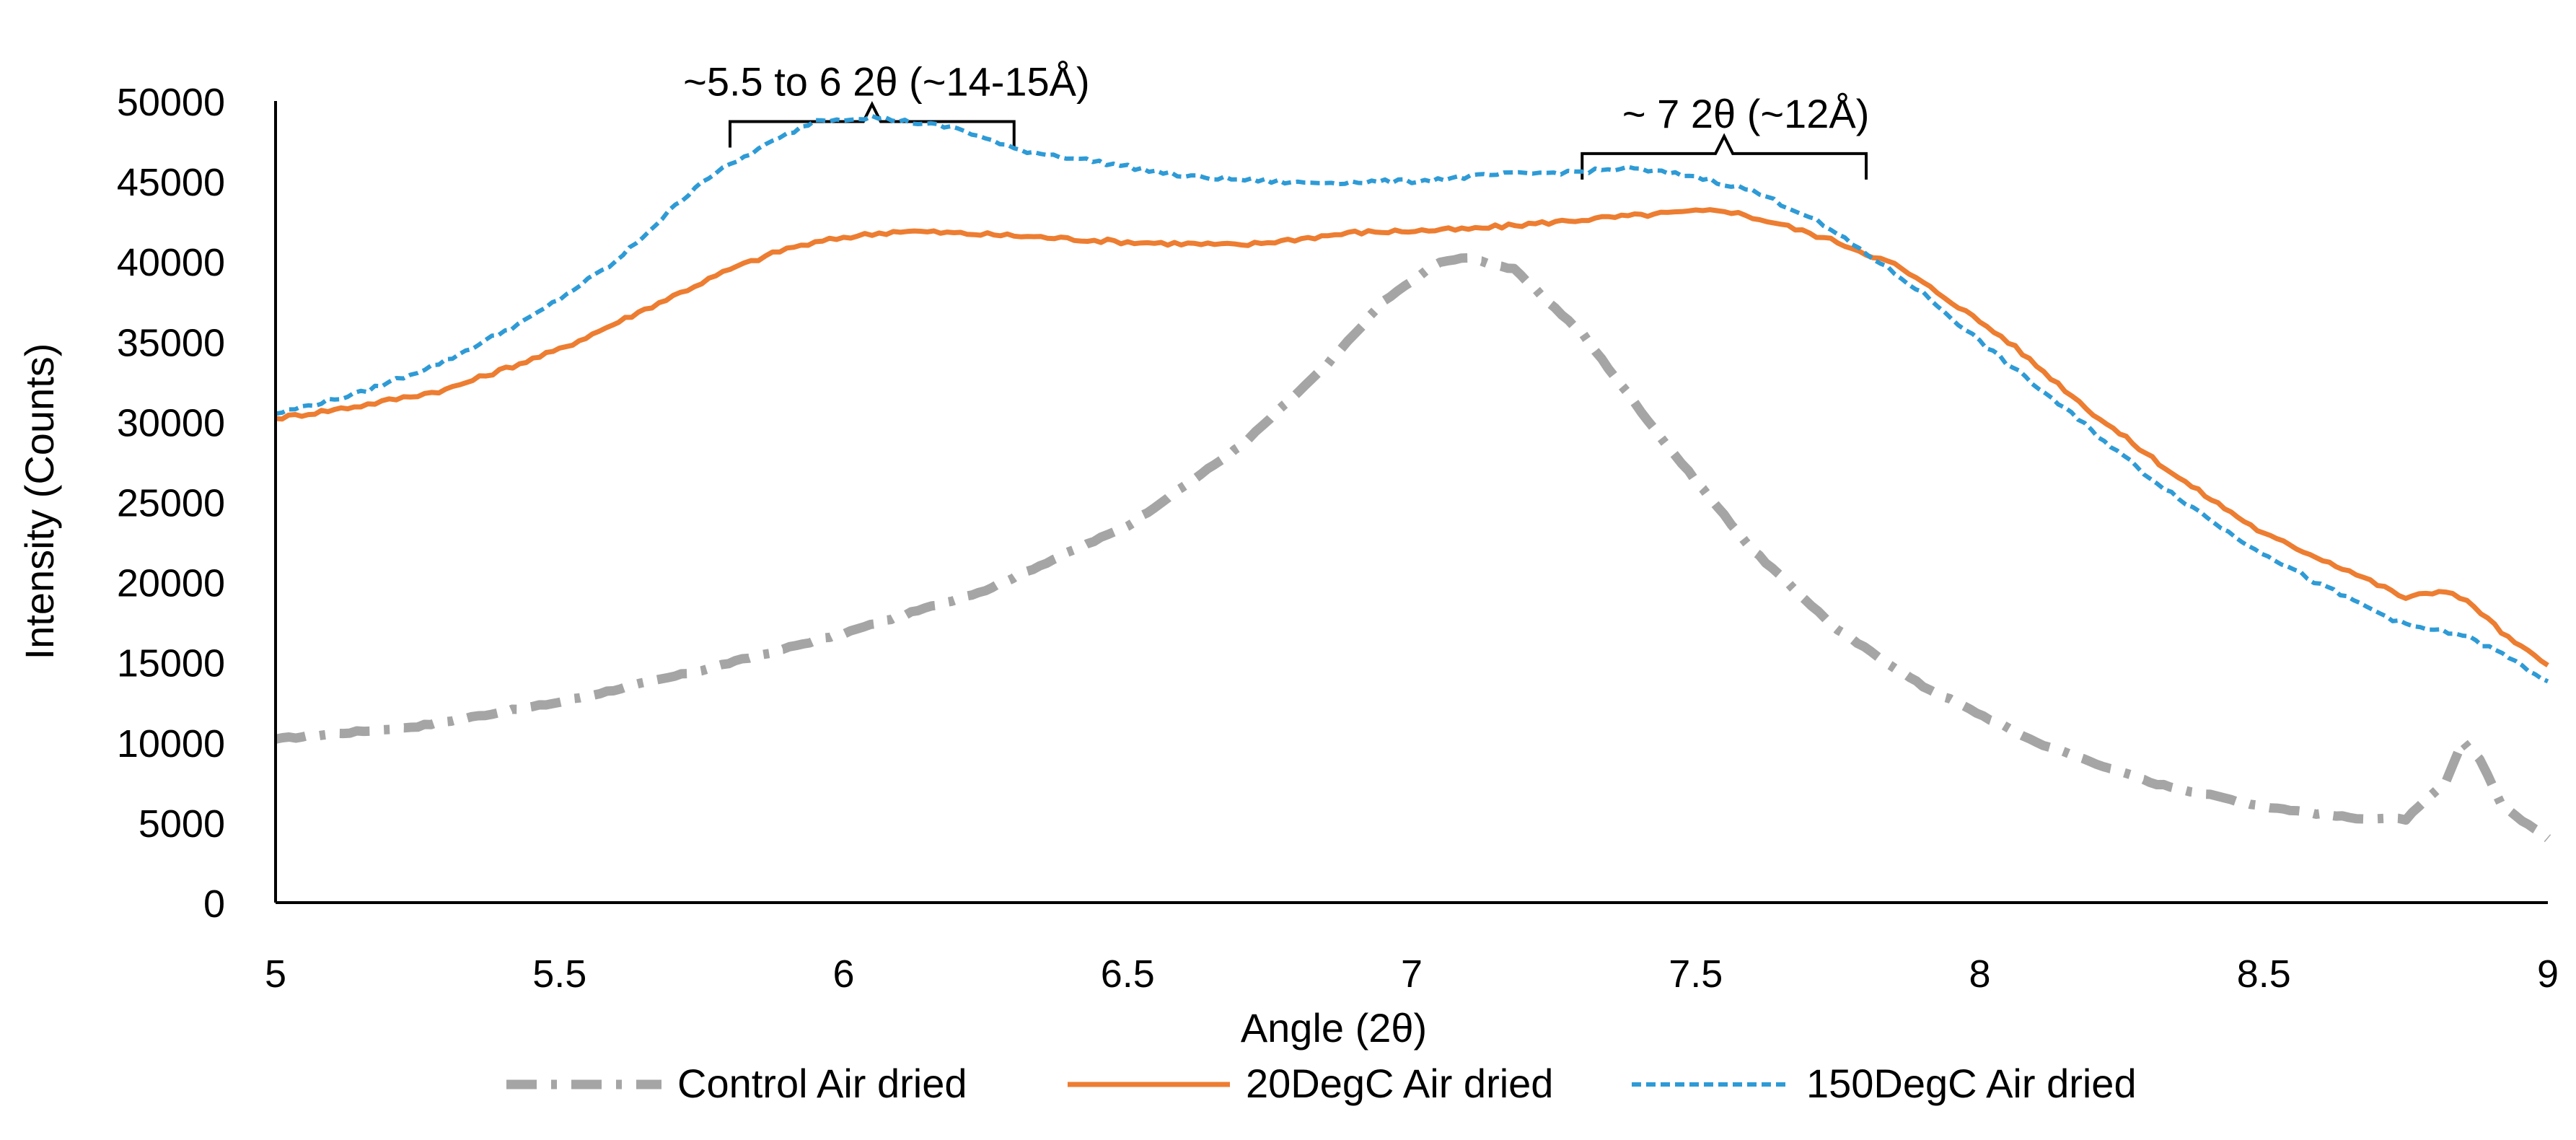  I want to click on annotation-label: ~ 7 2θ (~12Å), so click(1745, 114).